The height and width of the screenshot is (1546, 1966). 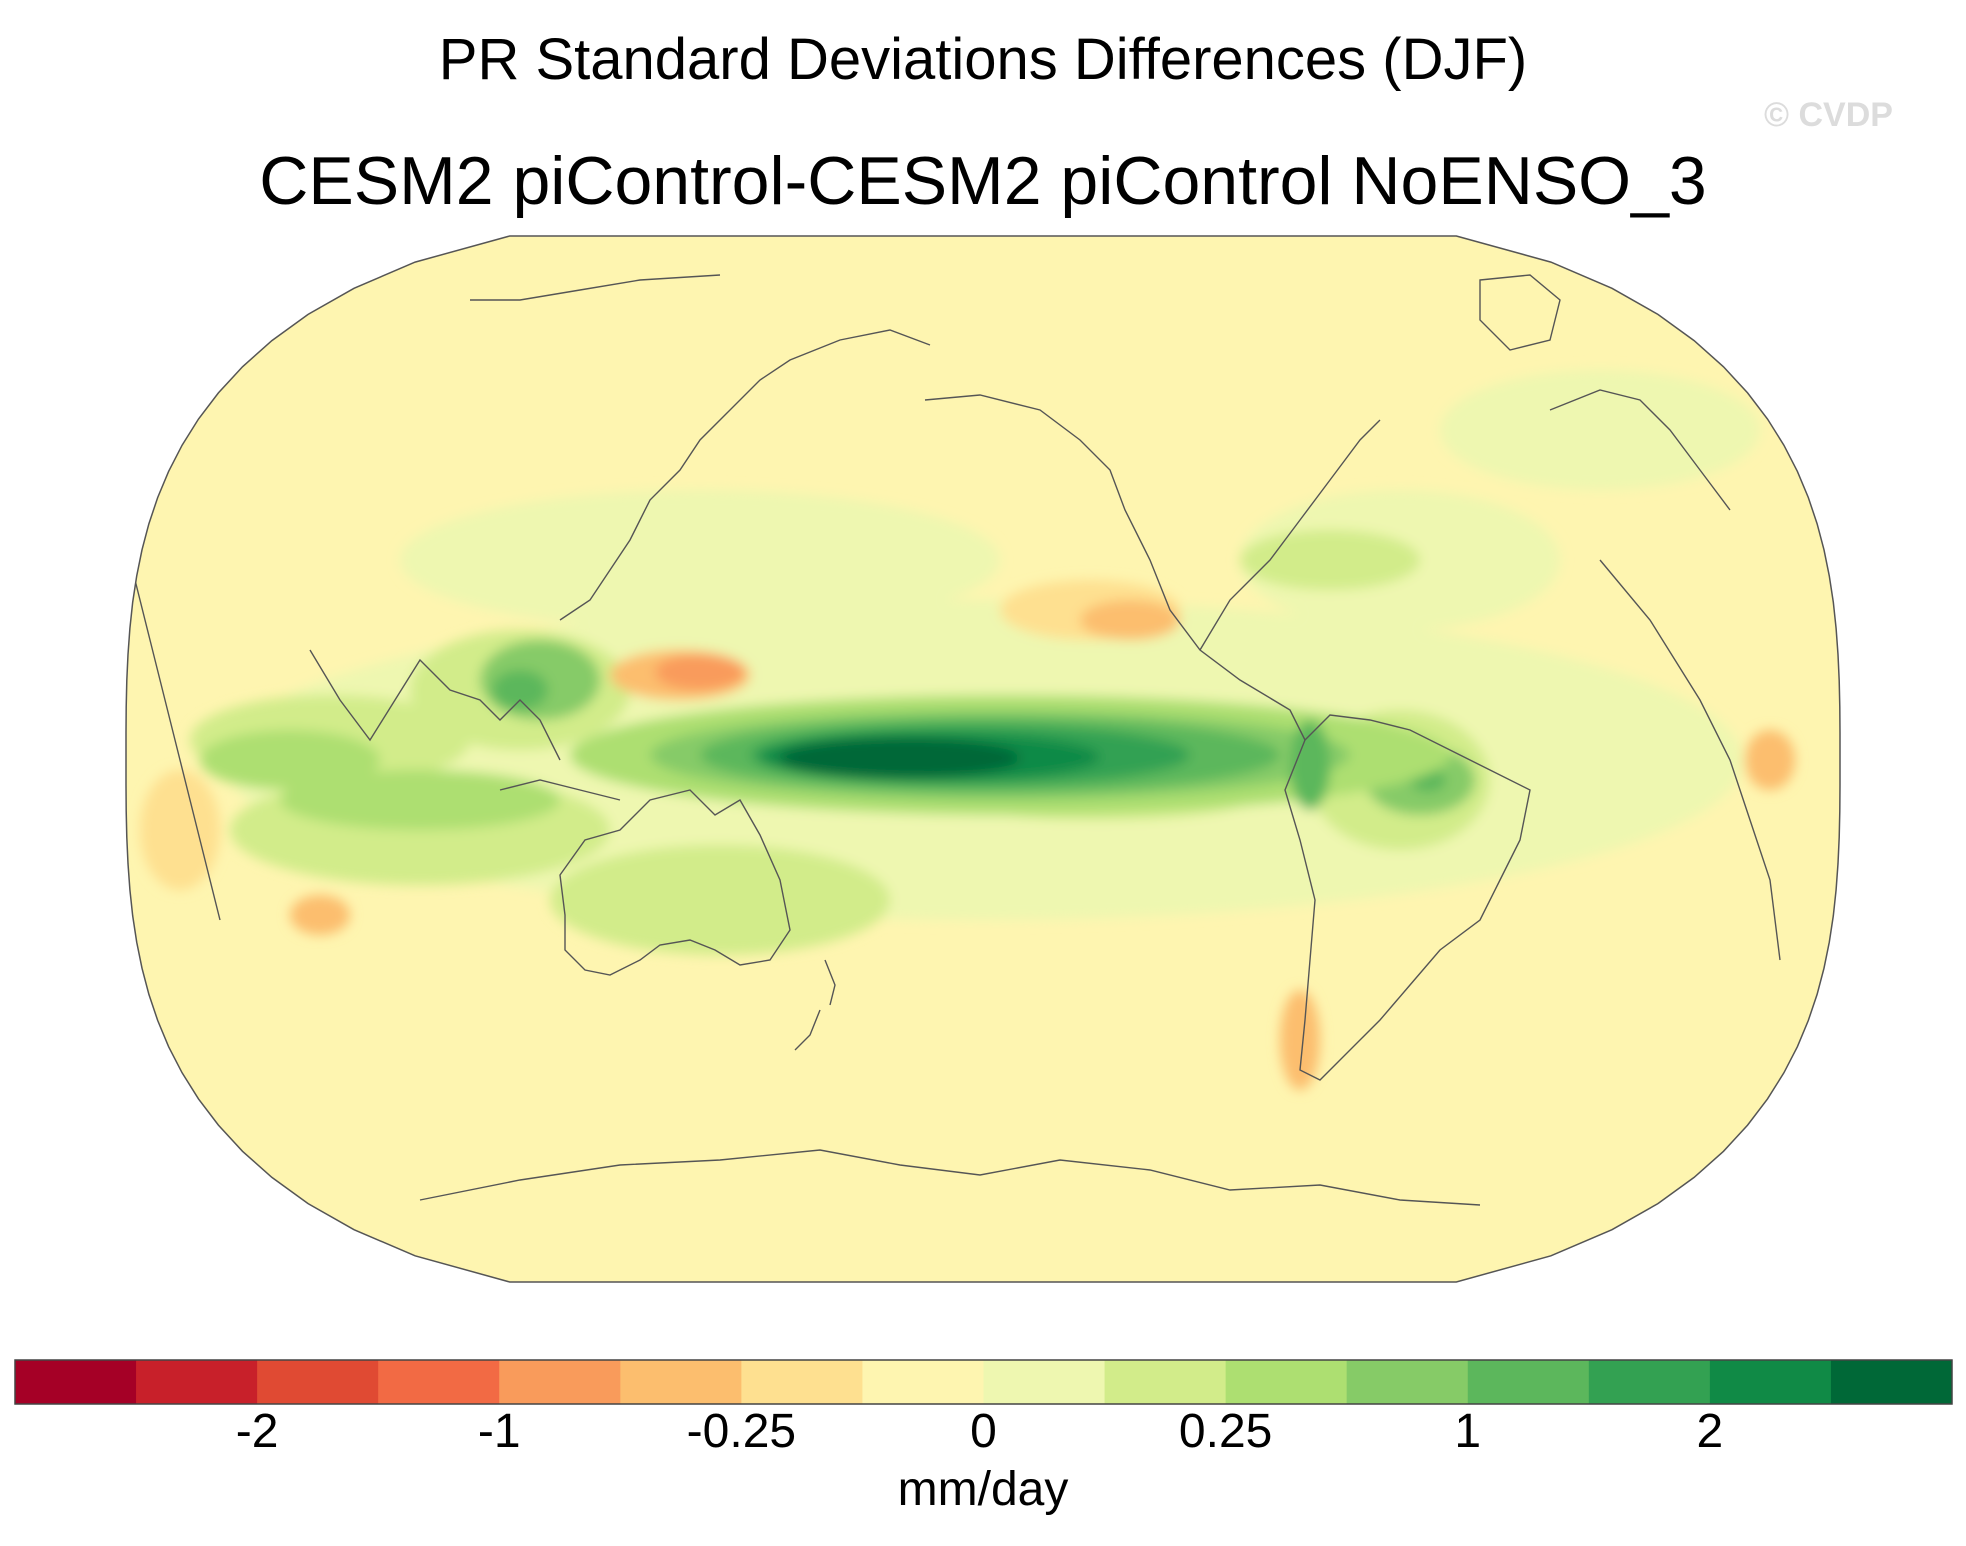 I want to click on coastline-new-zealand, so click(x=815, y=1005).